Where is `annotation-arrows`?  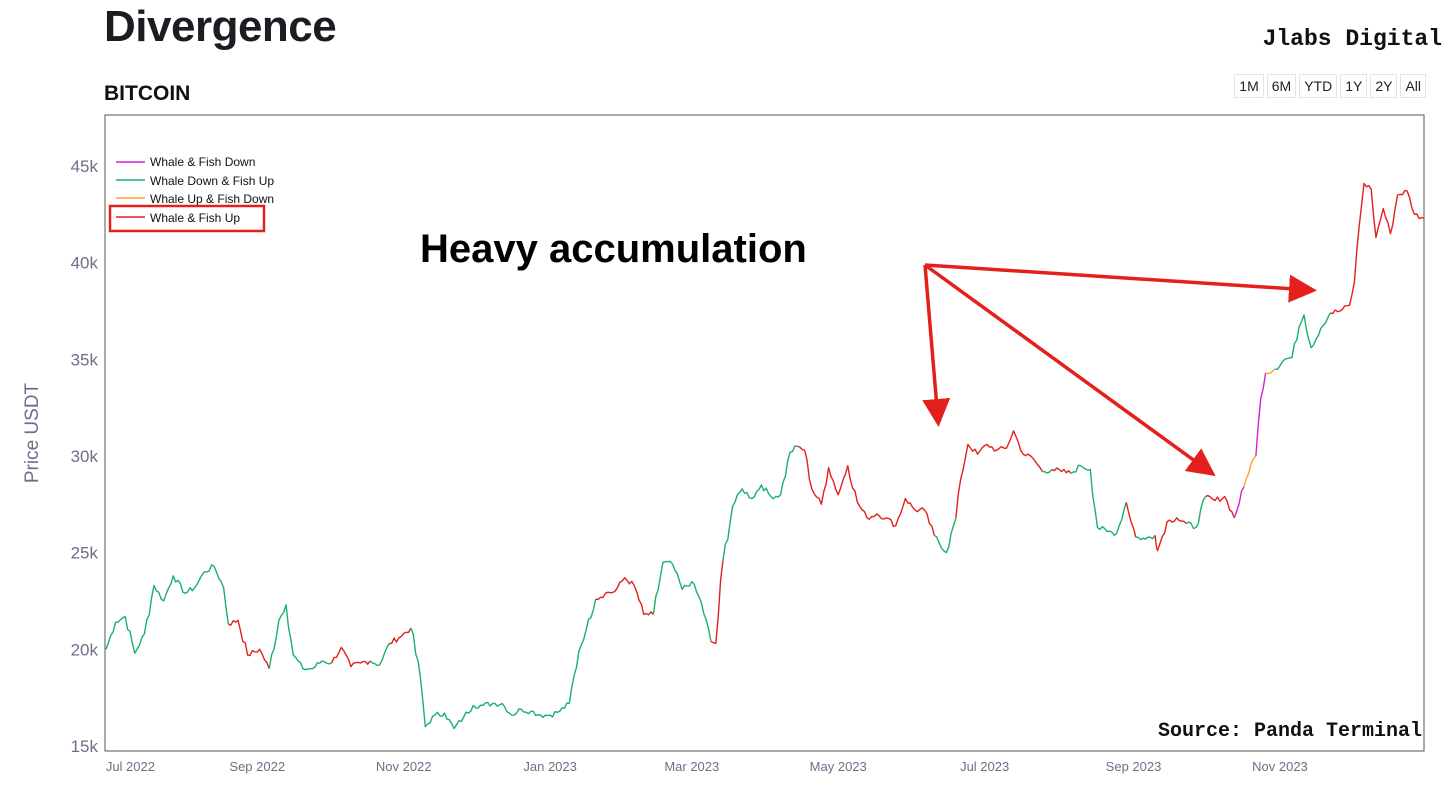
annotation-arrows is located at coordinates (1119, 370).